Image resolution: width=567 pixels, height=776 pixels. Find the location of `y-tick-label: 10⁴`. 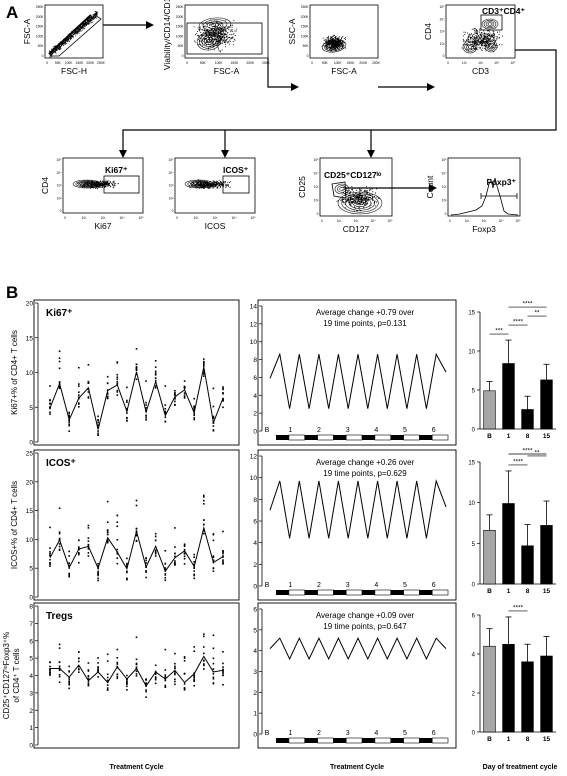

y-tick-label: 10⁴ is located at coordinates (442, 19).